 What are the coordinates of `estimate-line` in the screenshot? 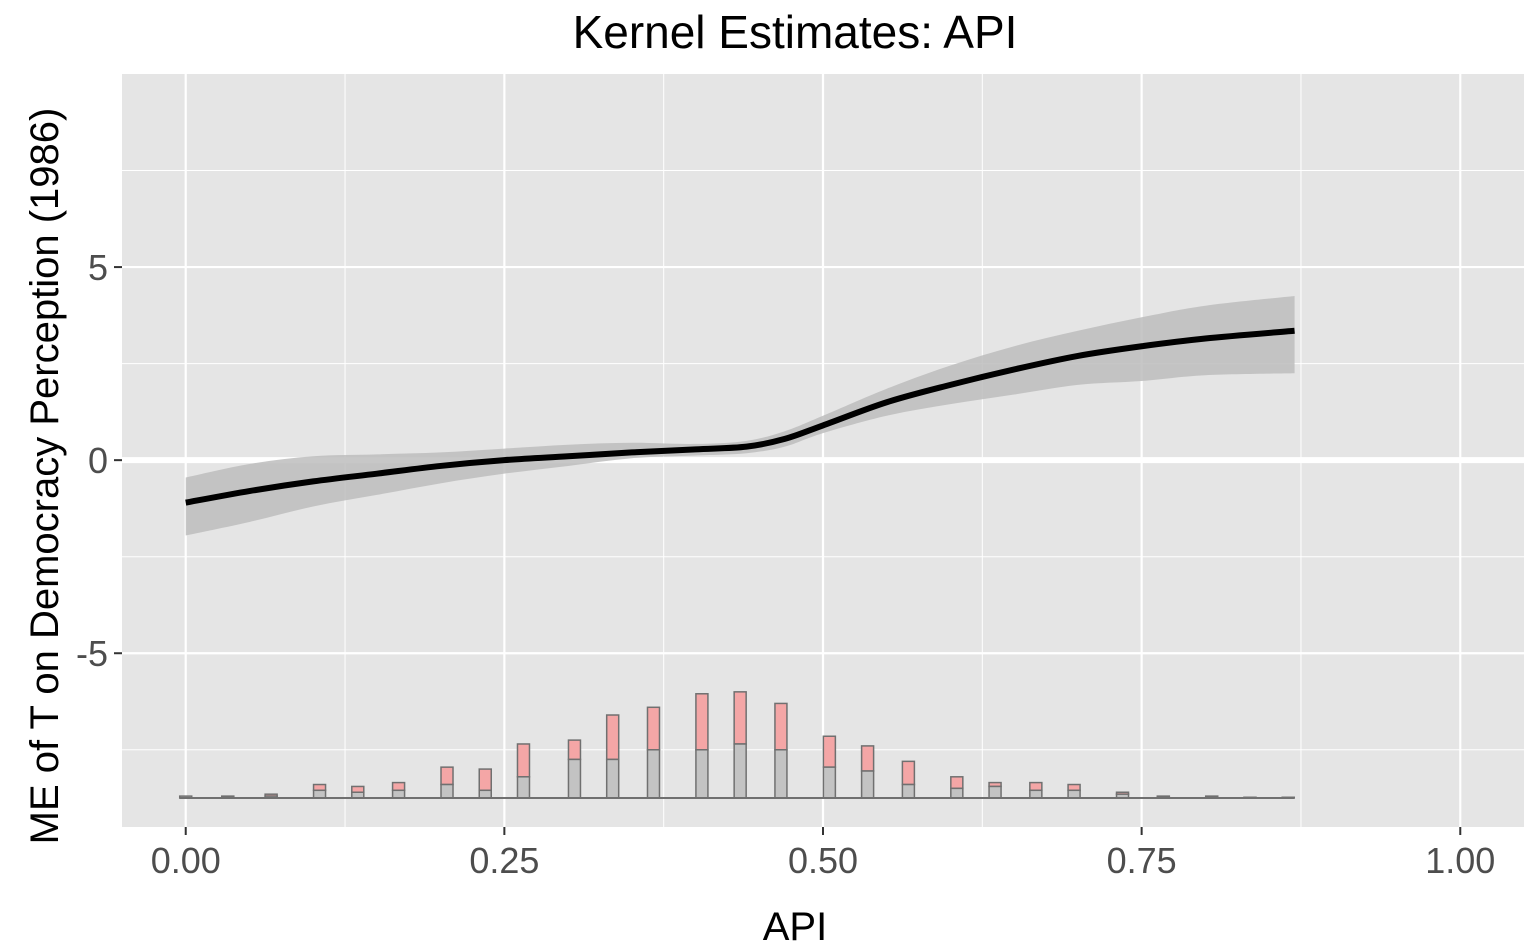 It's located at (740, 416).